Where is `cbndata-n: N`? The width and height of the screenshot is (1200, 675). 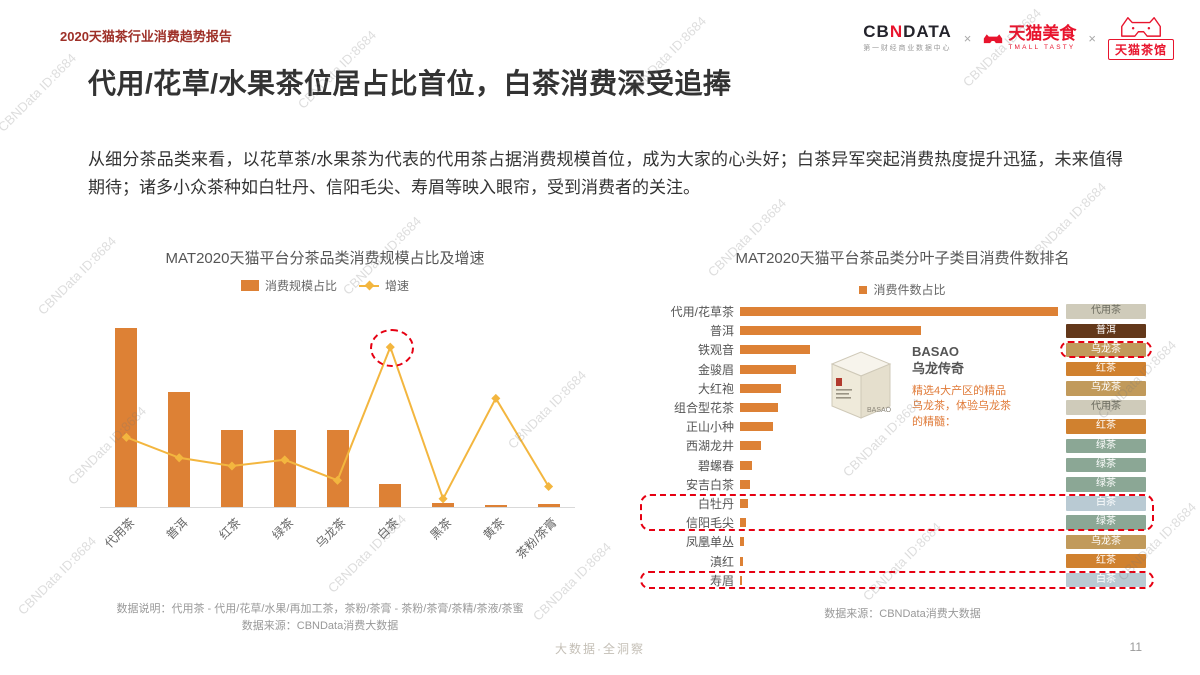
cbndata-n: N is located at coordinates (896, 31).